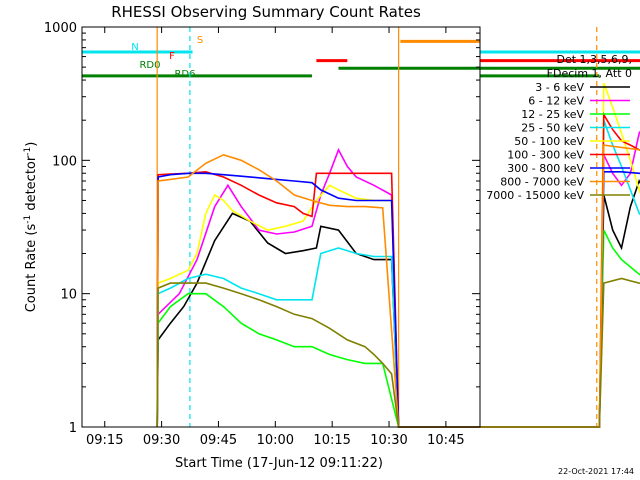 The height and width of the screenshot is (480, 640). Describe the element at coordinates (31, 268) in the screenshot. I see `y-axis-label-main: Count Rate (s` at that location.